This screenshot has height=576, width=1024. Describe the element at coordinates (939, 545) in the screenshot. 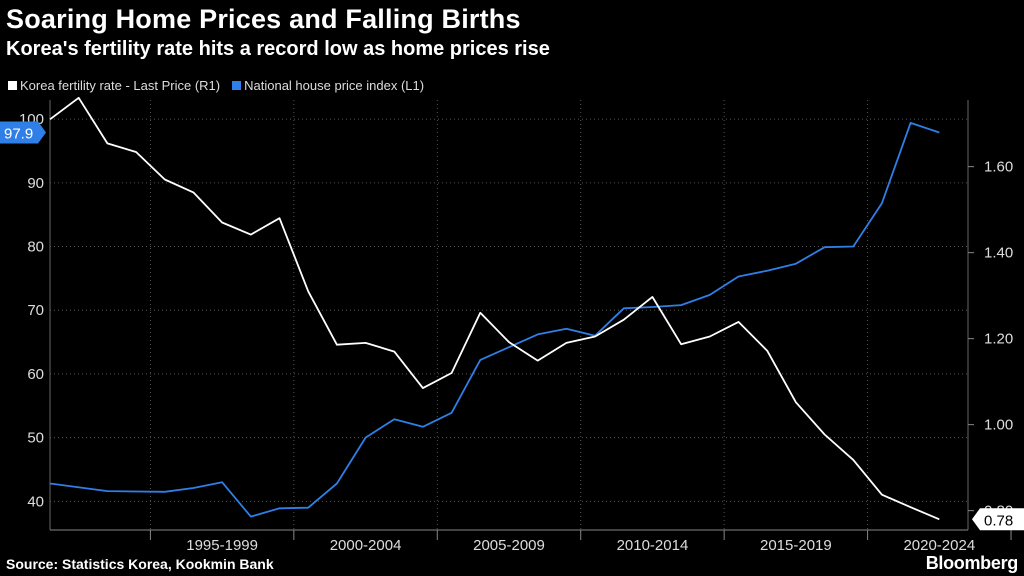

I see `x-tick-label: 2020-2024` at that location.